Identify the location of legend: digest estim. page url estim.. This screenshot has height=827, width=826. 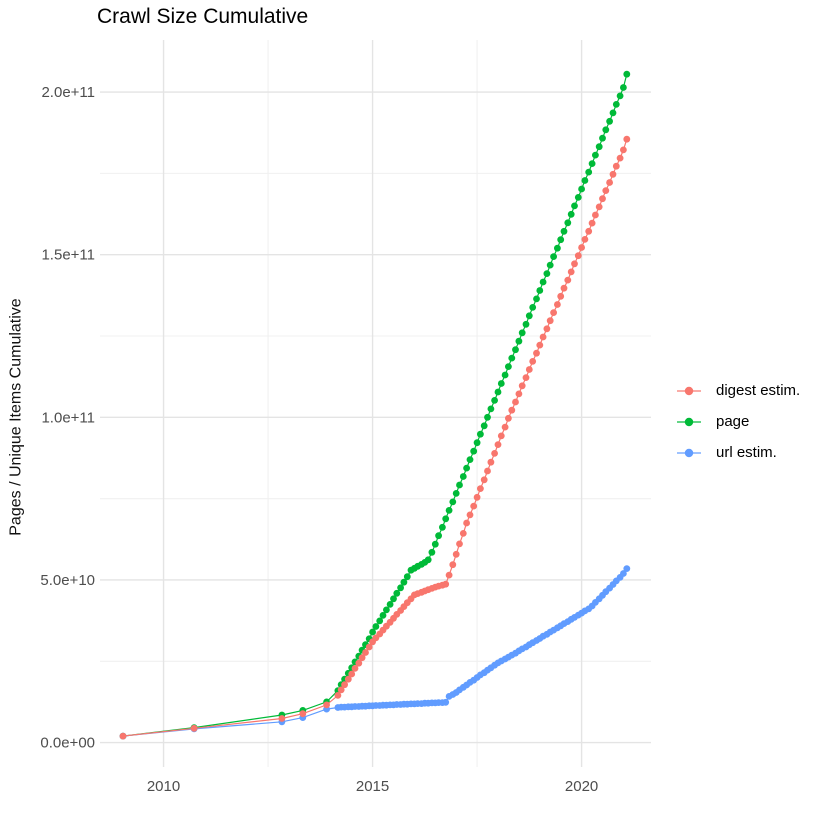
(736, 421).